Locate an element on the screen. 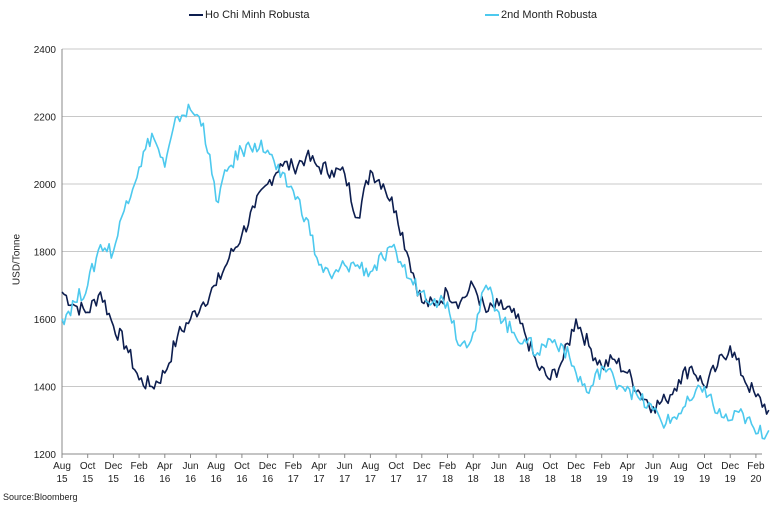  y-tick-label: 2200 is located at coordinates (45, 118).